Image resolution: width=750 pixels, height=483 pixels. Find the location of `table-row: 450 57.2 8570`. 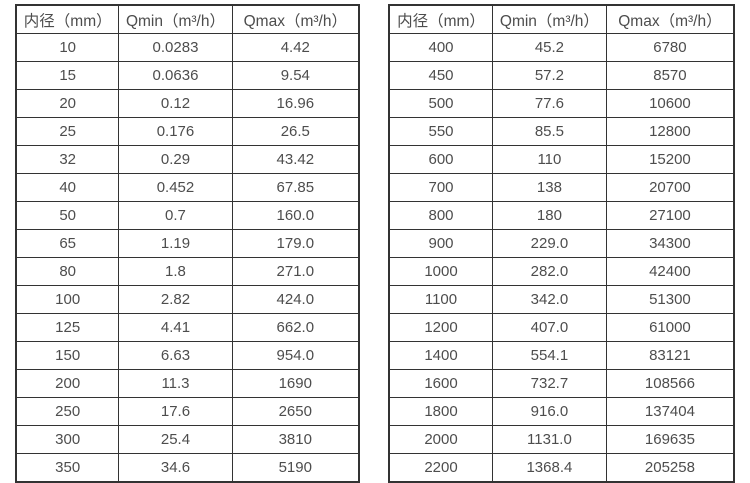

table-row: 450 57.2 8570 is located at coordinates (561, 75).